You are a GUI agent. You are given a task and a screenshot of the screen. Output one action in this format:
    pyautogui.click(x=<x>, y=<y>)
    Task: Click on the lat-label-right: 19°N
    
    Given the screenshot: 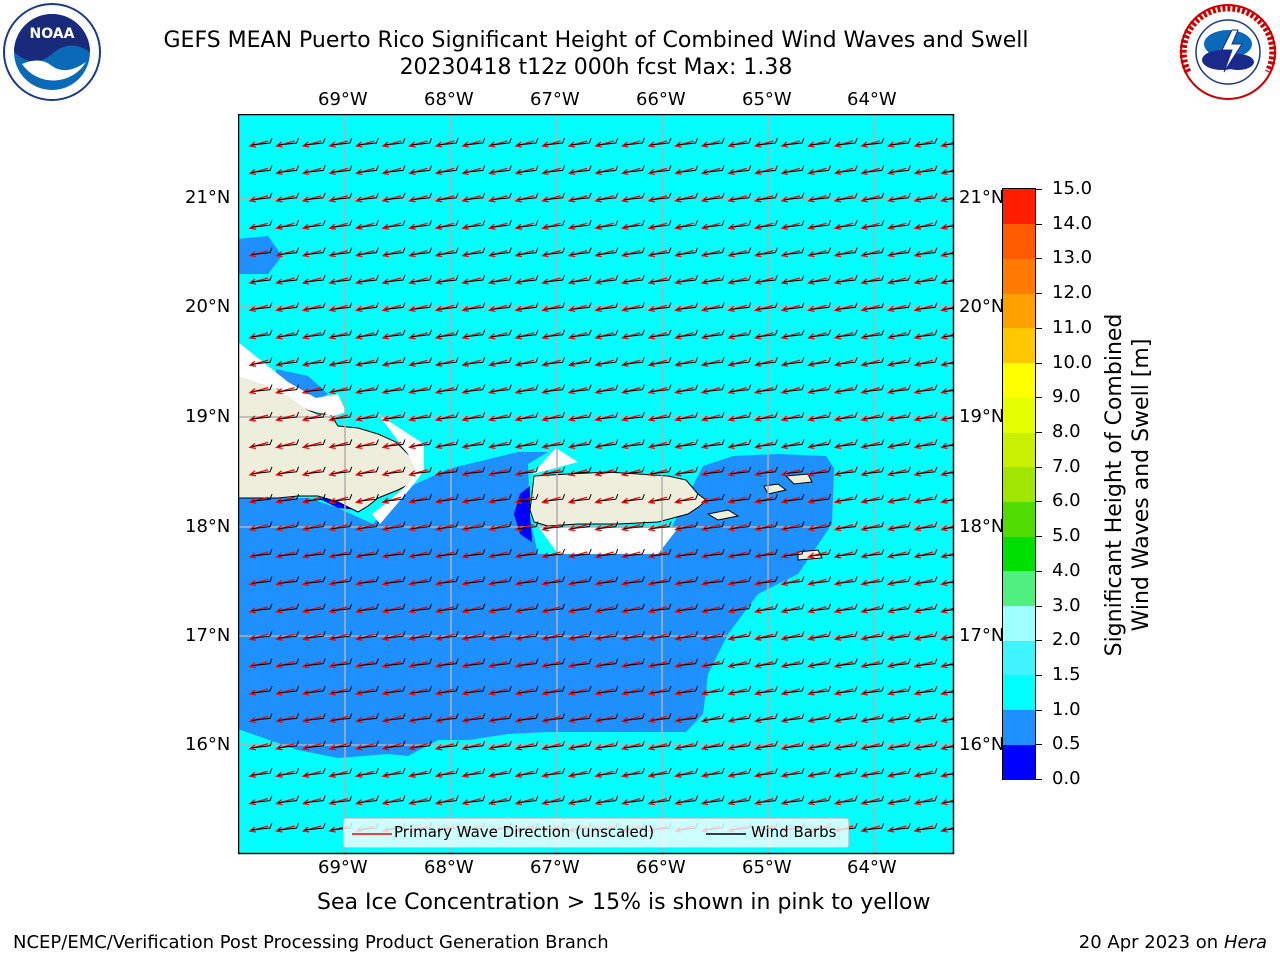 What is the action you would take?
    pyautogui.click(x=982, y=416)
    